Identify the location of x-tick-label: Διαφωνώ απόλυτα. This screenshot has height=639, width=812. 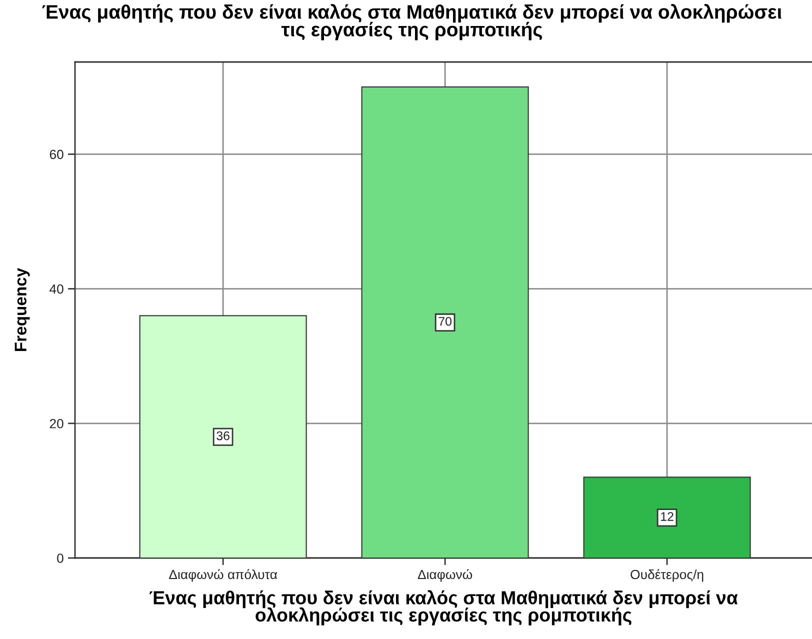
(223, 575).